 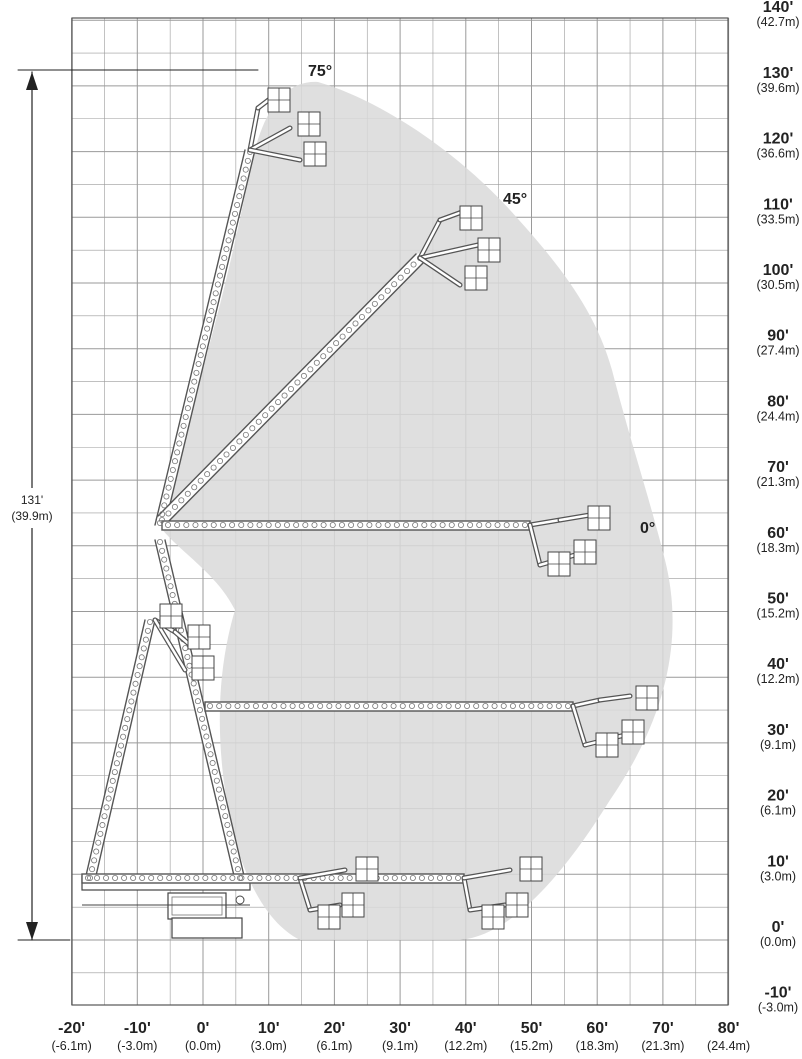 What do you see at coordinates (778, 811) in the screenshot?
I see `y-tick-m: (6.1m)` at bounding box center [778, 811].